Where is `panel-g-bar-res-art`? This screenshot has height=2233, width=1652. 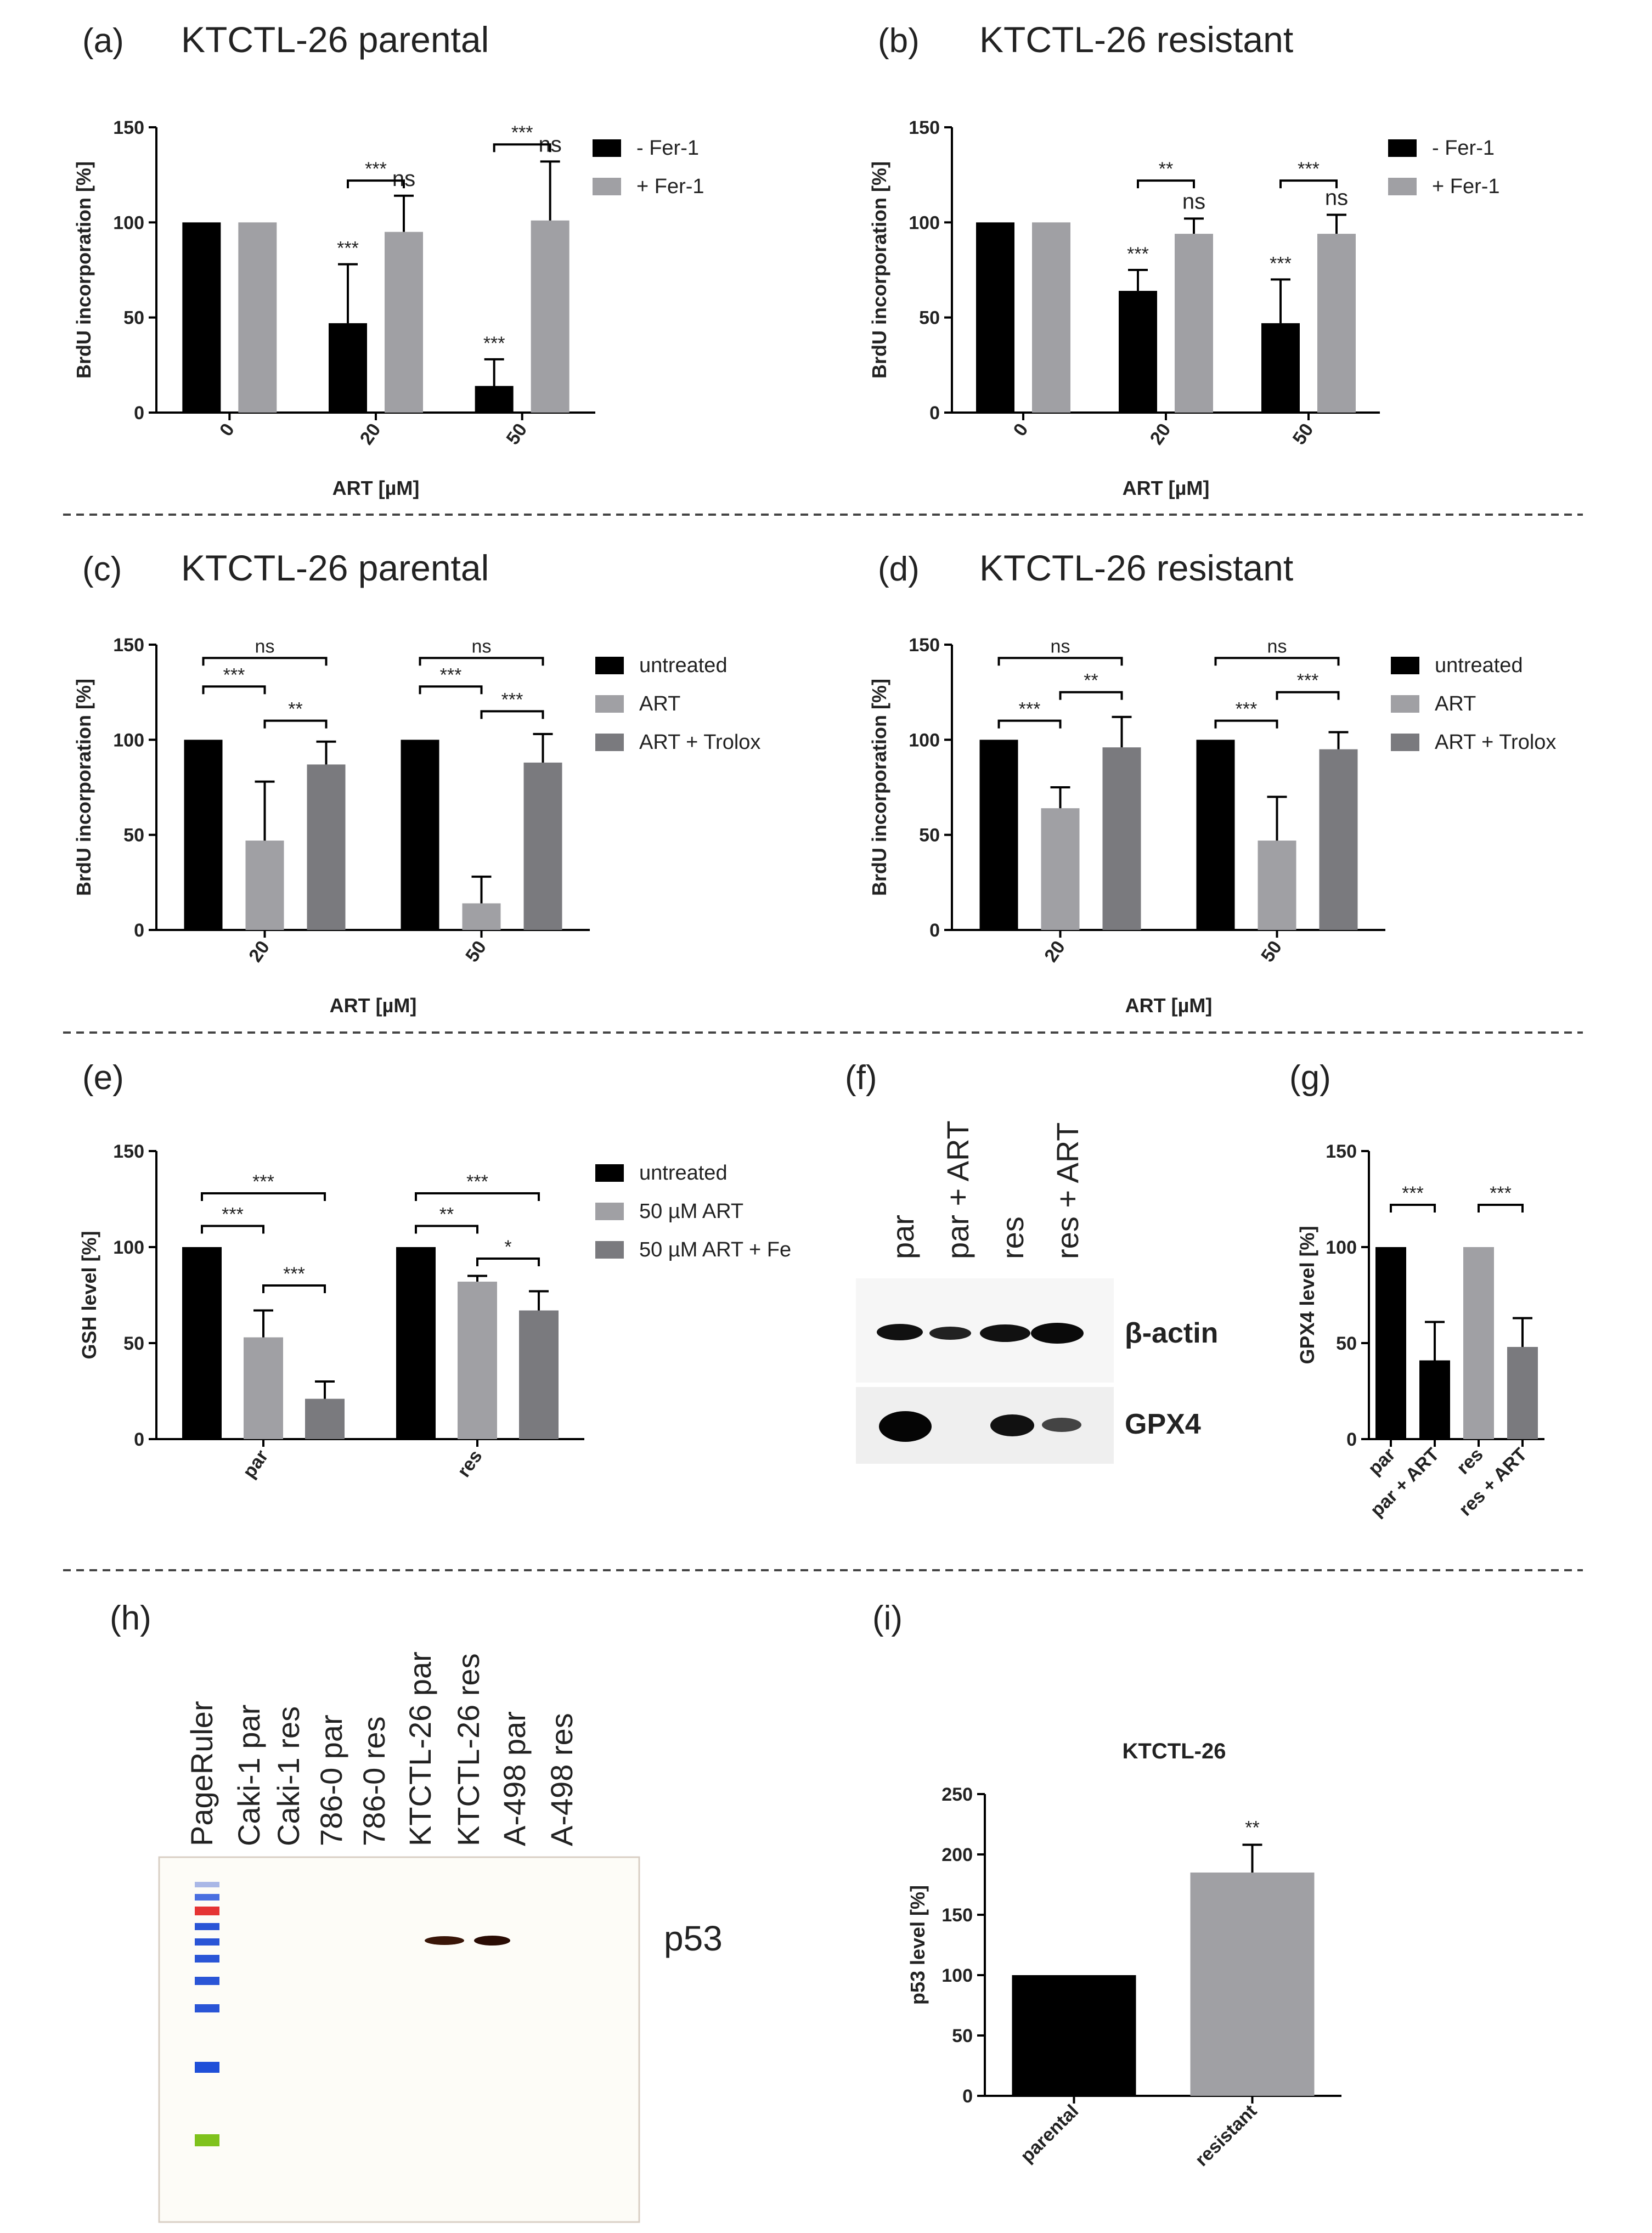
panel-g-bar-res-art is located at coordinates (1522, 1393).